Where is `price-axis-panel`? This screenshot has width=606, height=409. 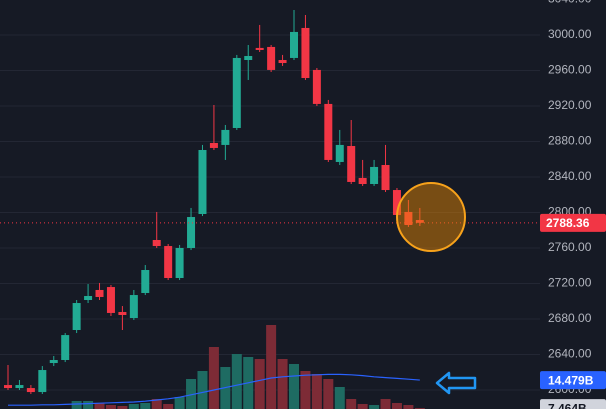 price-axis-panel is located at coordinates (573, 204).